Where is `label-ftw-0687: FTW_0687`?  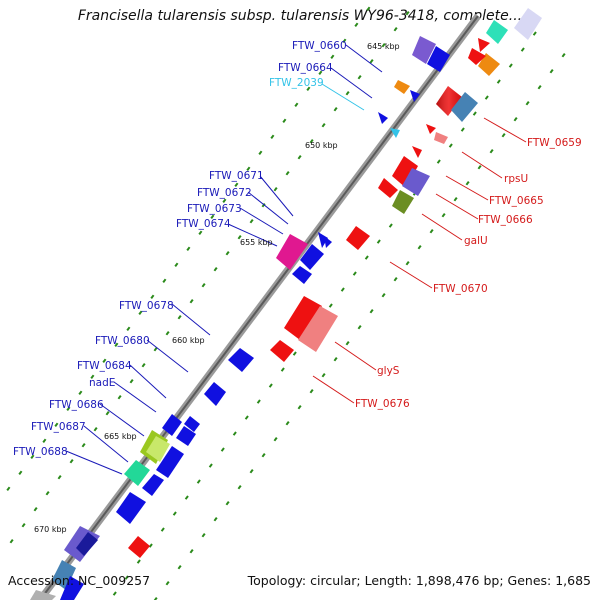 label-ftw-0687: FTW_0687 is located at coordinates (58, 427).